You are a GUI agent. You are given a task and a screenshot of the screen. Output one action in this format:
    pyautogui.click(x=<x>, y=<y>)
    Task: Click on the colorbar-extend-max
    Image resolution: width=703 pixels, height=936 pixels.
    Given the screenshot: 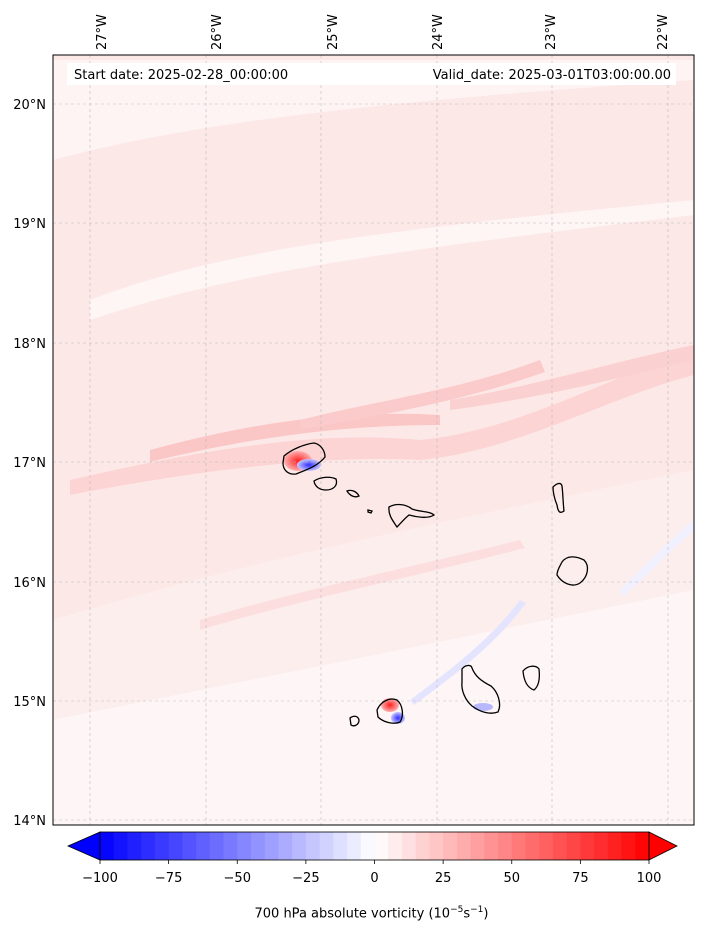 What is the action you would take?
    pyautogui.click(x=663, y=846)
    